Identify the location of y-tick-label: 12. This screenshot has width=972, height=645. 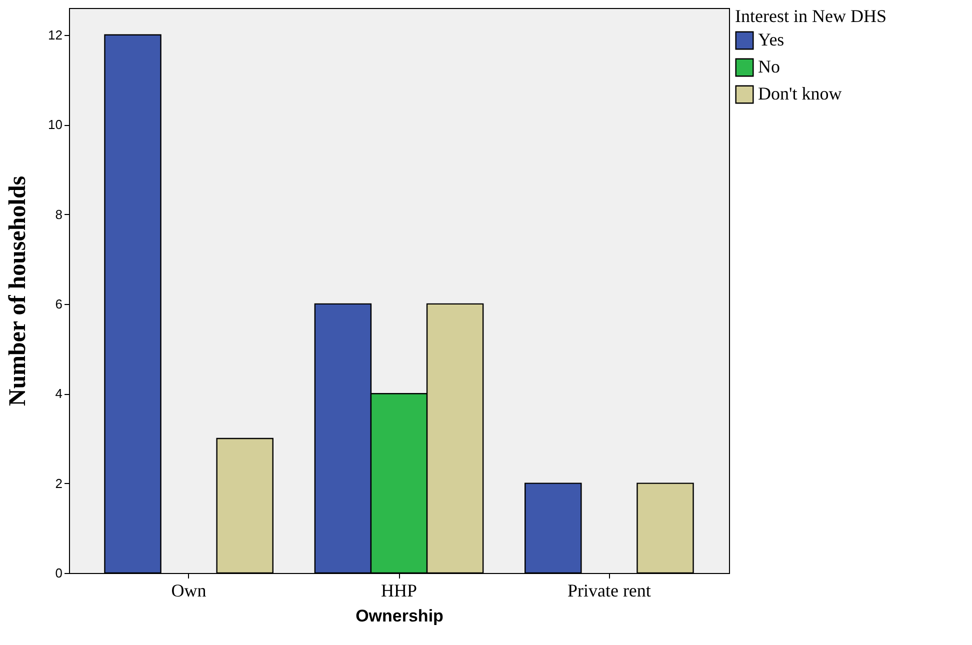
(55, 34).